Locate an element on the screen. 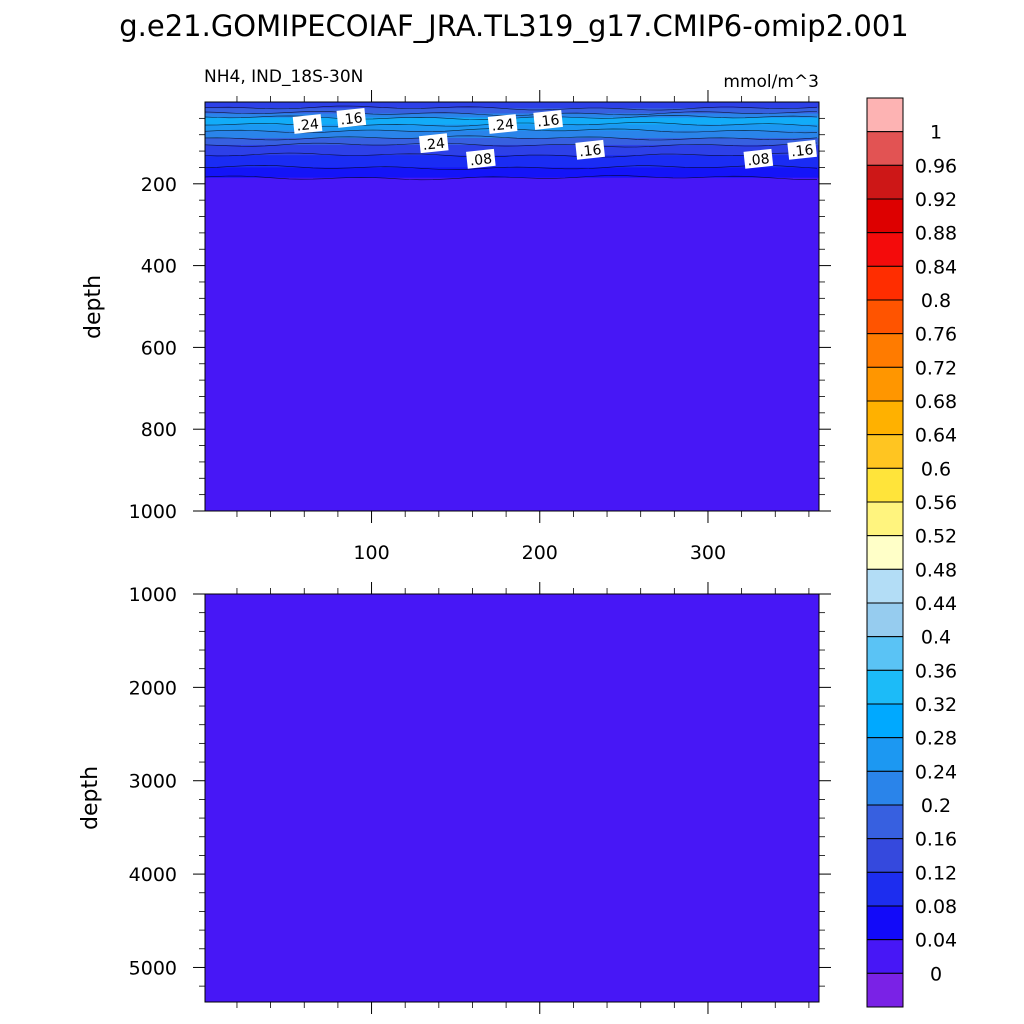 This screenshot has width=1024, height=1024. colorbar-level-label: 0.4 is located at coordinates (936, 638).